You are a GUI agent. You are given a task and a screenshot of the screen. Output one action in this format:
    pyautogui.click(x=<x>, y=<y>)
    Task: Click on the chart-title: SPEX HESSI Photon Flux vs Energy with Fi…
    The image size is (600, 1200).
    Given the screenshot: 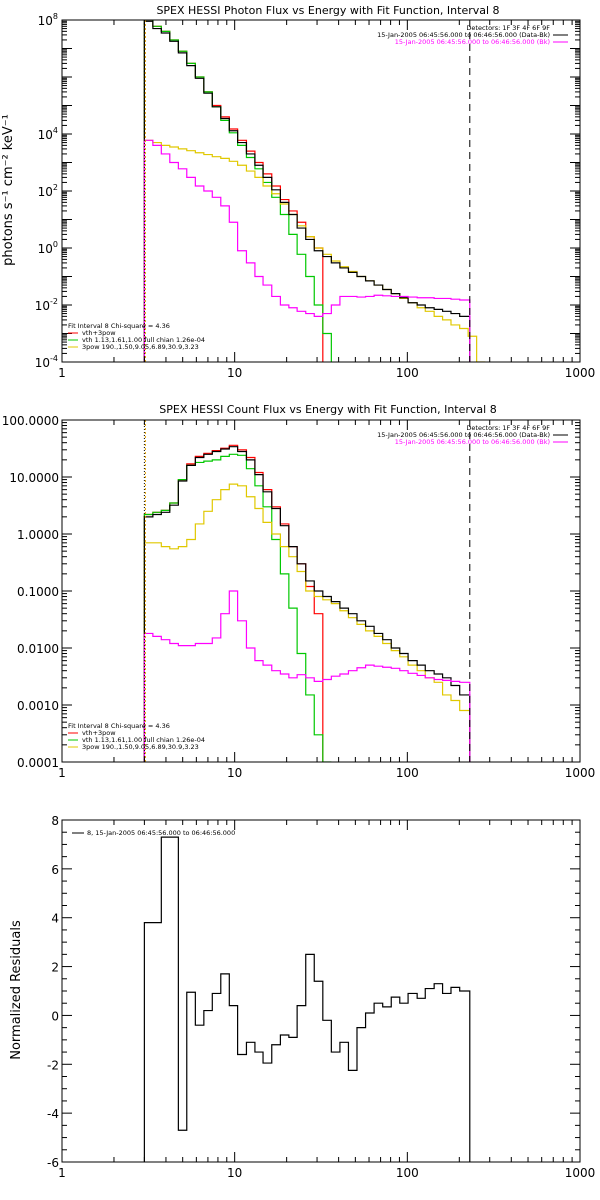 What is the action you would take?
    pyautogui.click(x=327, y=10)
    